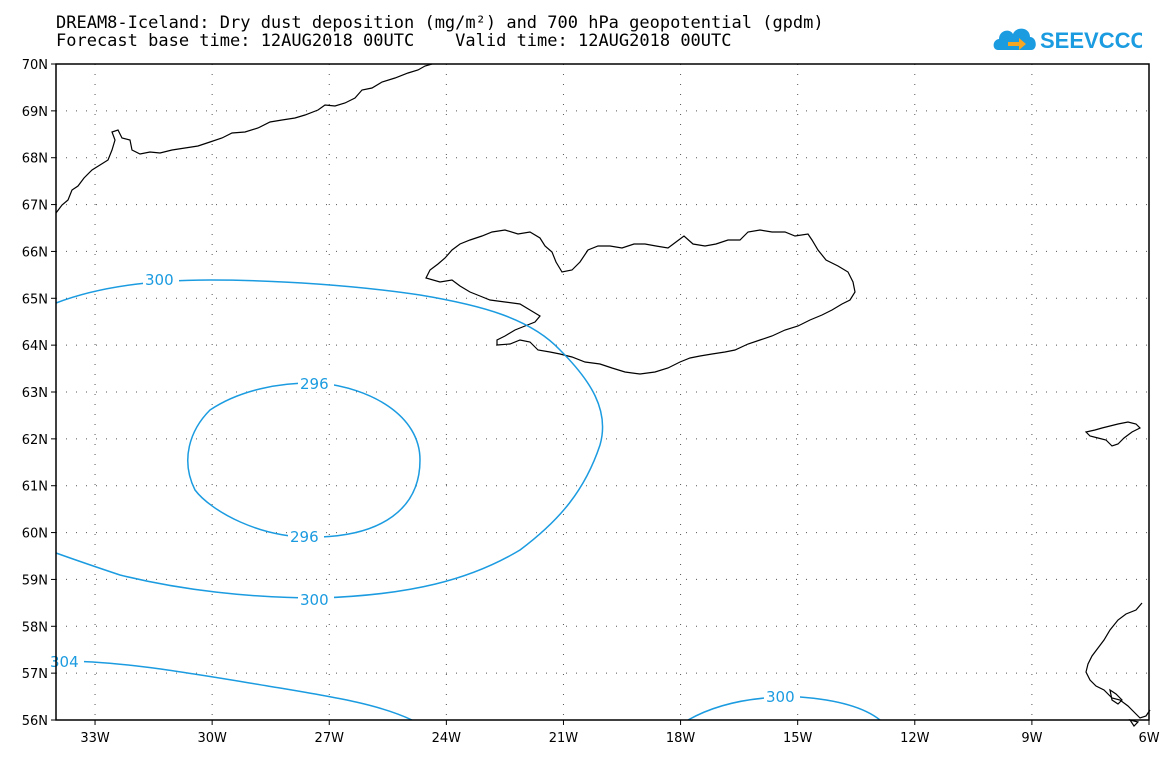 This screenshot has width=1175, height=760. What do you see at coordinates (1118, 660) in the screenshot?
I see `scotland-coast` at bounding box center [1118, 660].